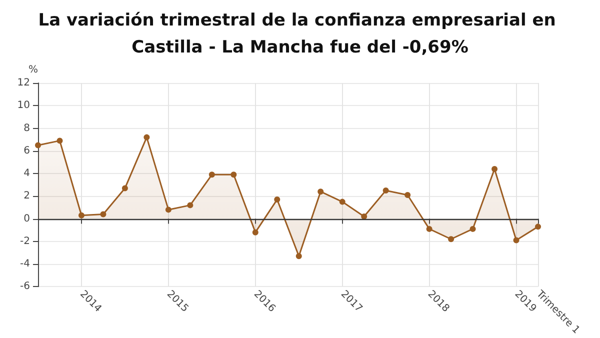  Describe the element at coordinates (23, 106) in the screenshot. I see `y-tick-label: 10` at that location.